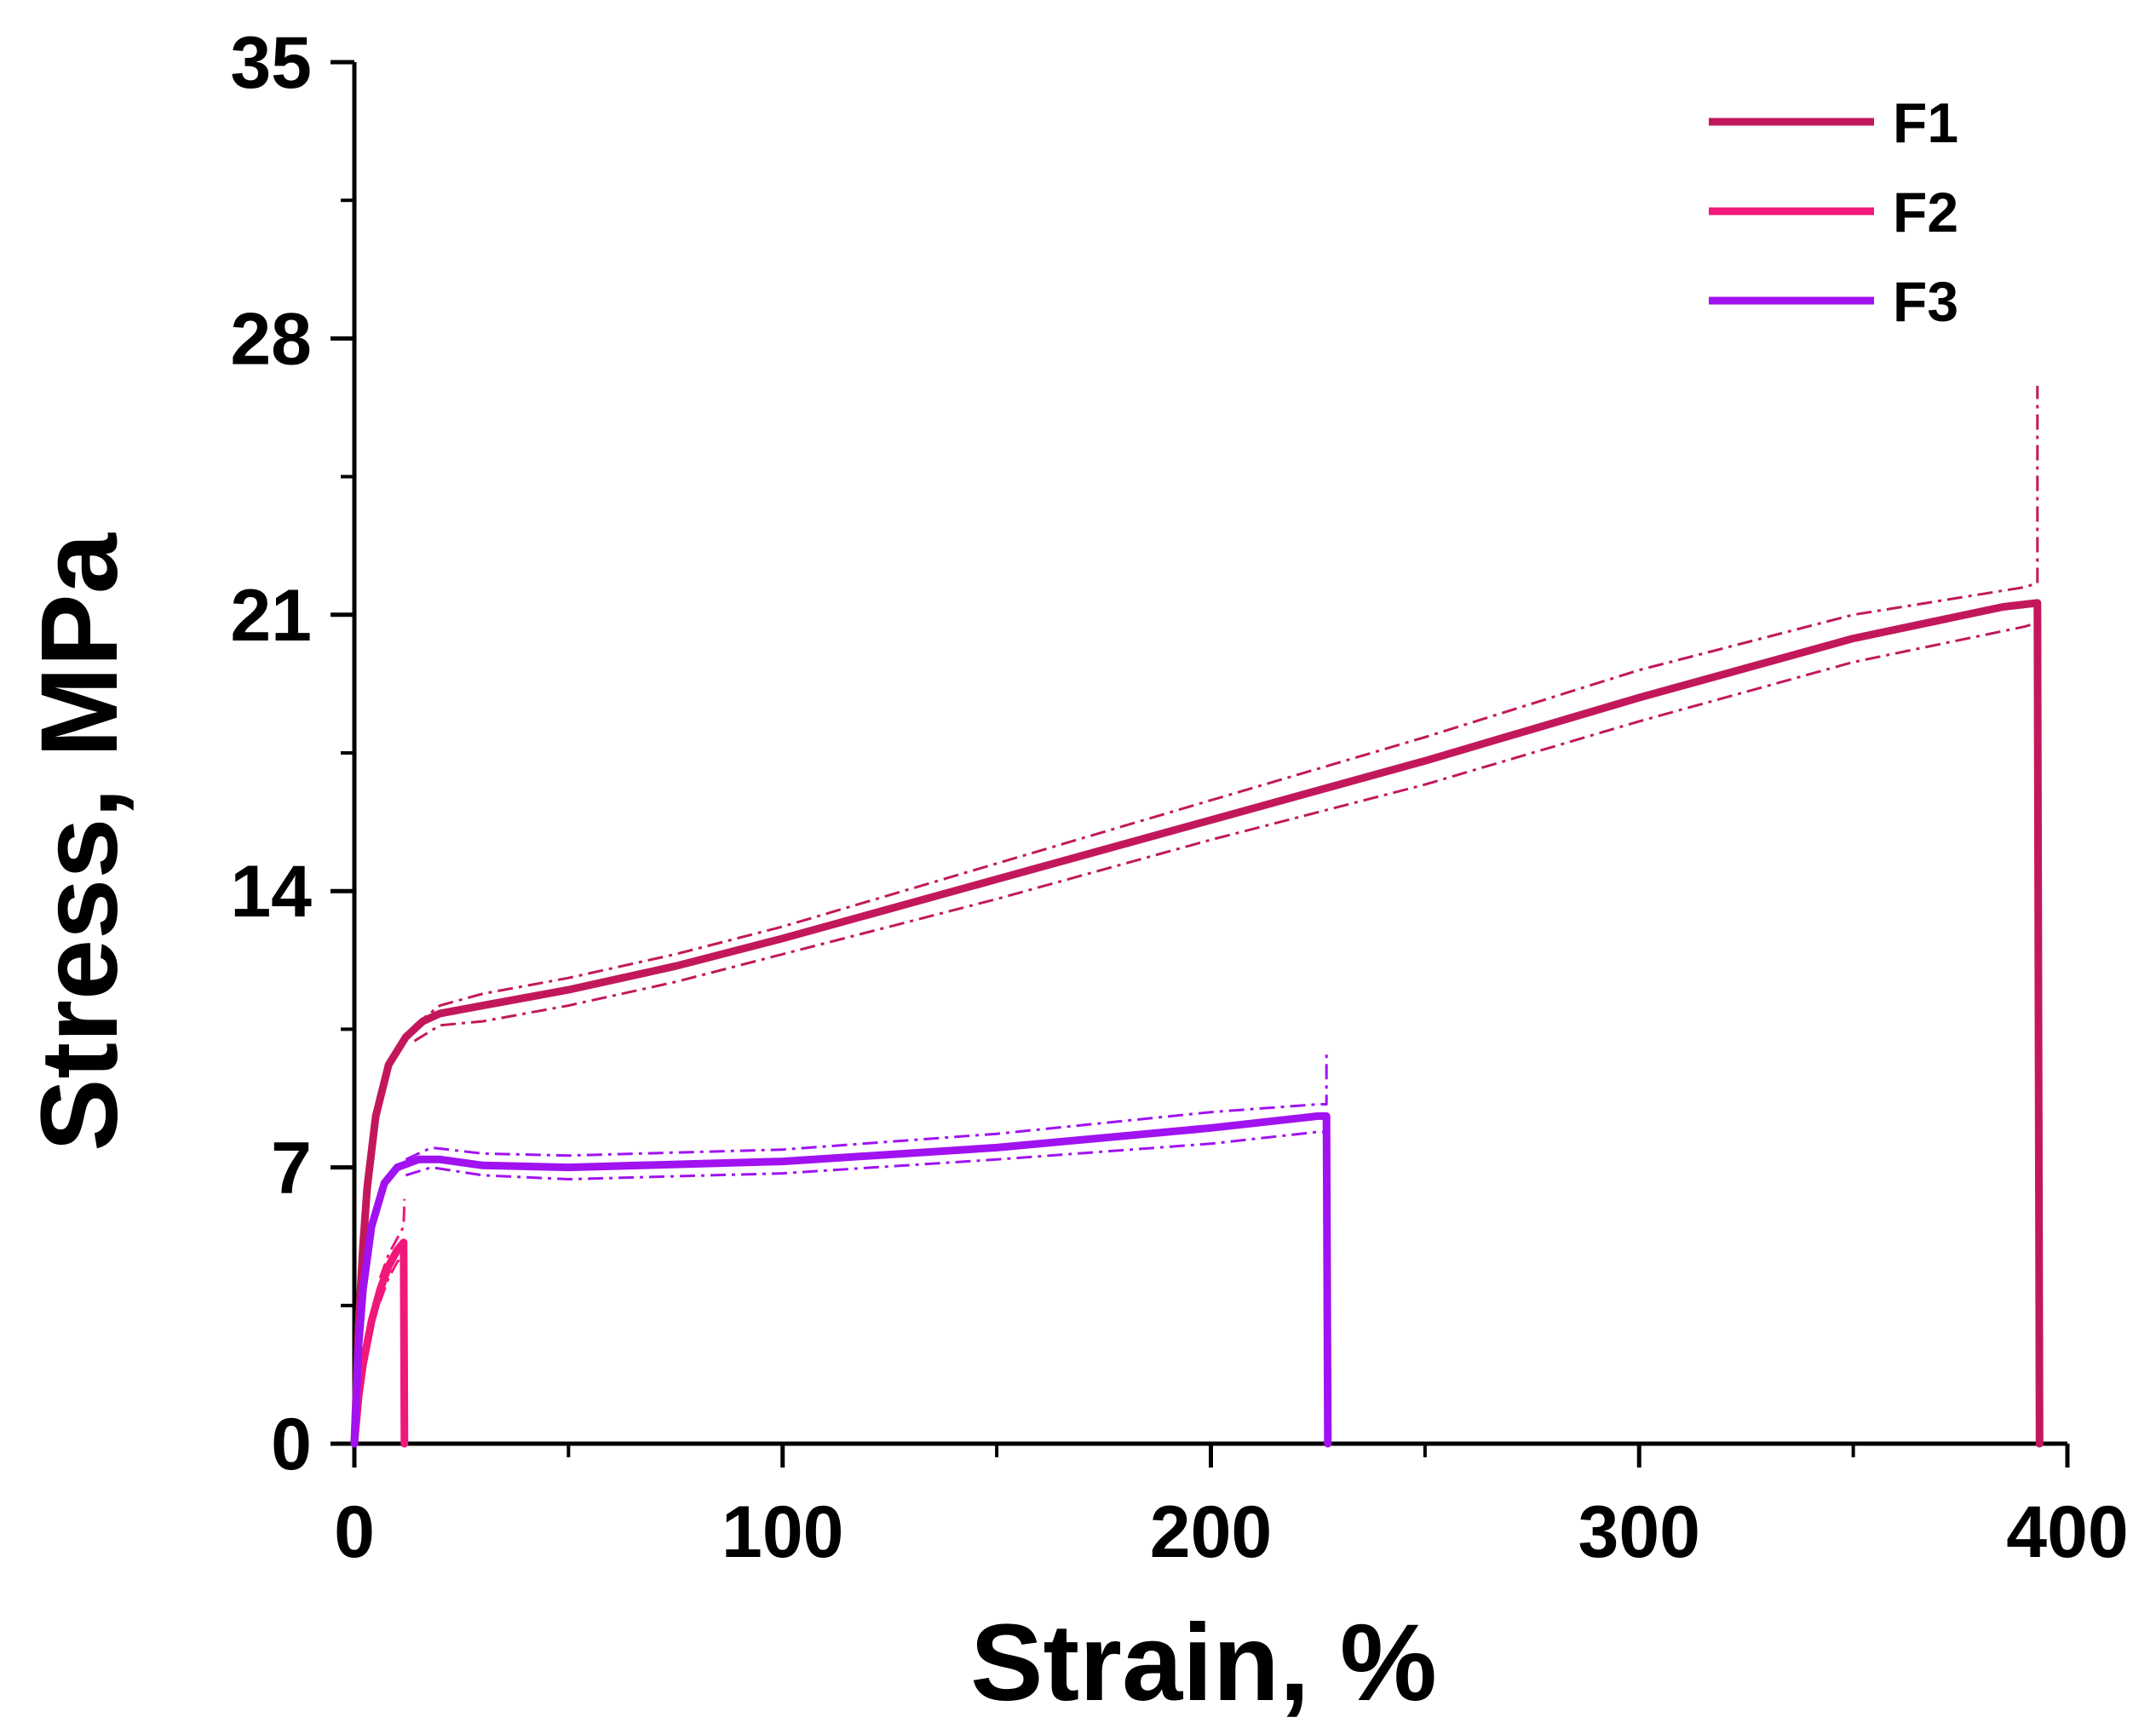 The height and width of the screenshot is (1729, 2156). What do you see at coordinates (1925, 212) in the screenshot?
I see `legend-label-f2: F2` at bounding box center [1925, 212].